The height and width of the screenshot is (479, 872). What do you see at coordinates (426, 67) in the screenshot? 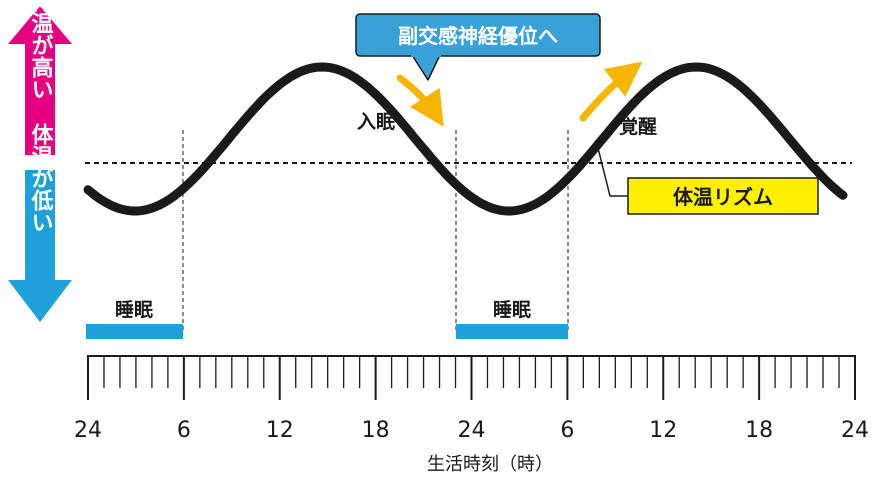
I see `callout-tail` at bounding box center [426, 67].